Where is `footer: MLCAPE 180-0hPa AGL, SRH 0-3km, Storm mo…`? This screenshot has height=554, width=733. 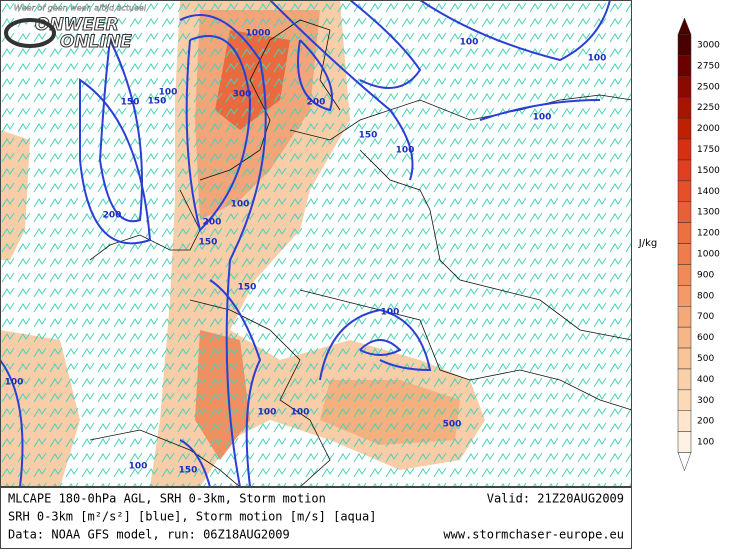
footer: MLCAPE 180-0hPa AGL, SRH 0-3km, Storm mo… is located at coordinates (316, 518).